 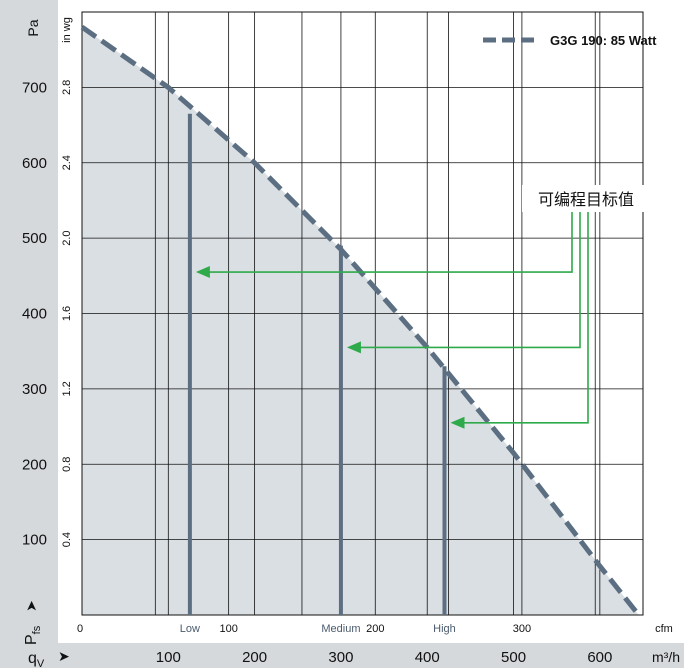 What do you see at coordinates (34, 540) in the screenshot?
I see `y-tick-pa: 100` at bounding box center [34, 540].